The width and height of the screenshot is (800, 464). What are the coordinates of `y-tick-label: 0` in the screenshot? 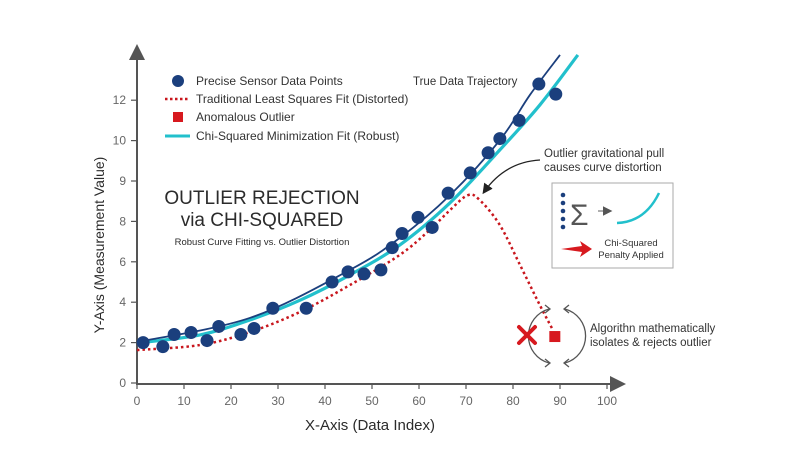 It's located at (122, 383).